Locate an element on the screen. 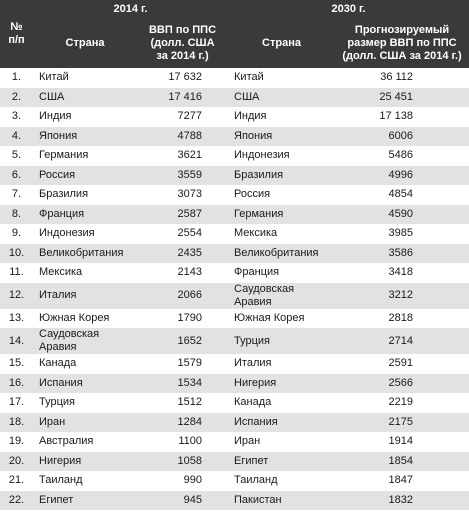  country: Индия is located at coordinates (250, 116).